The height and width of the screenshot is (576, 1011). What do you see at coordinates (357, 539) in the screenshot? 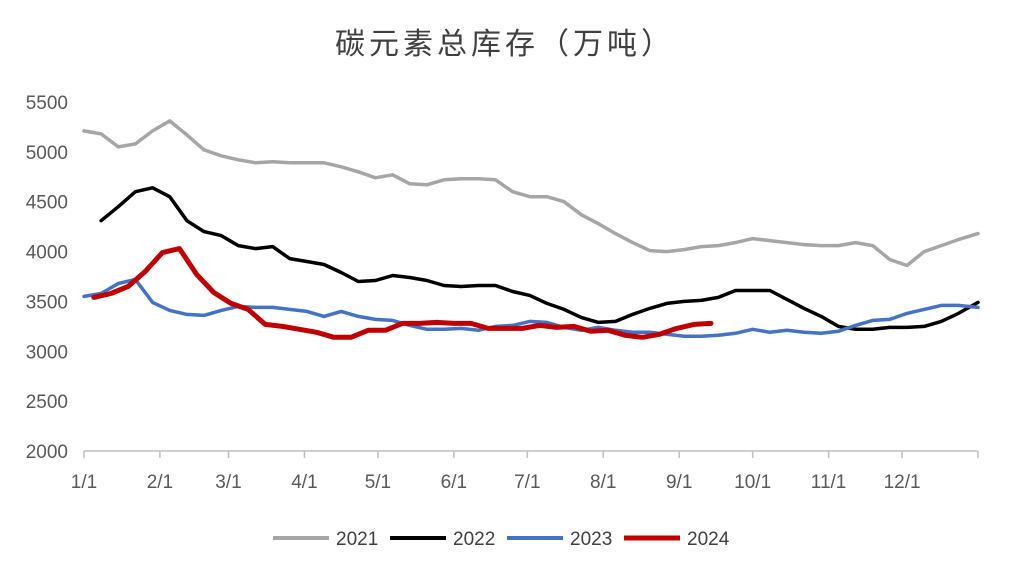
I see `legend-label-2021: 2021` at bounding box center [357, 539].